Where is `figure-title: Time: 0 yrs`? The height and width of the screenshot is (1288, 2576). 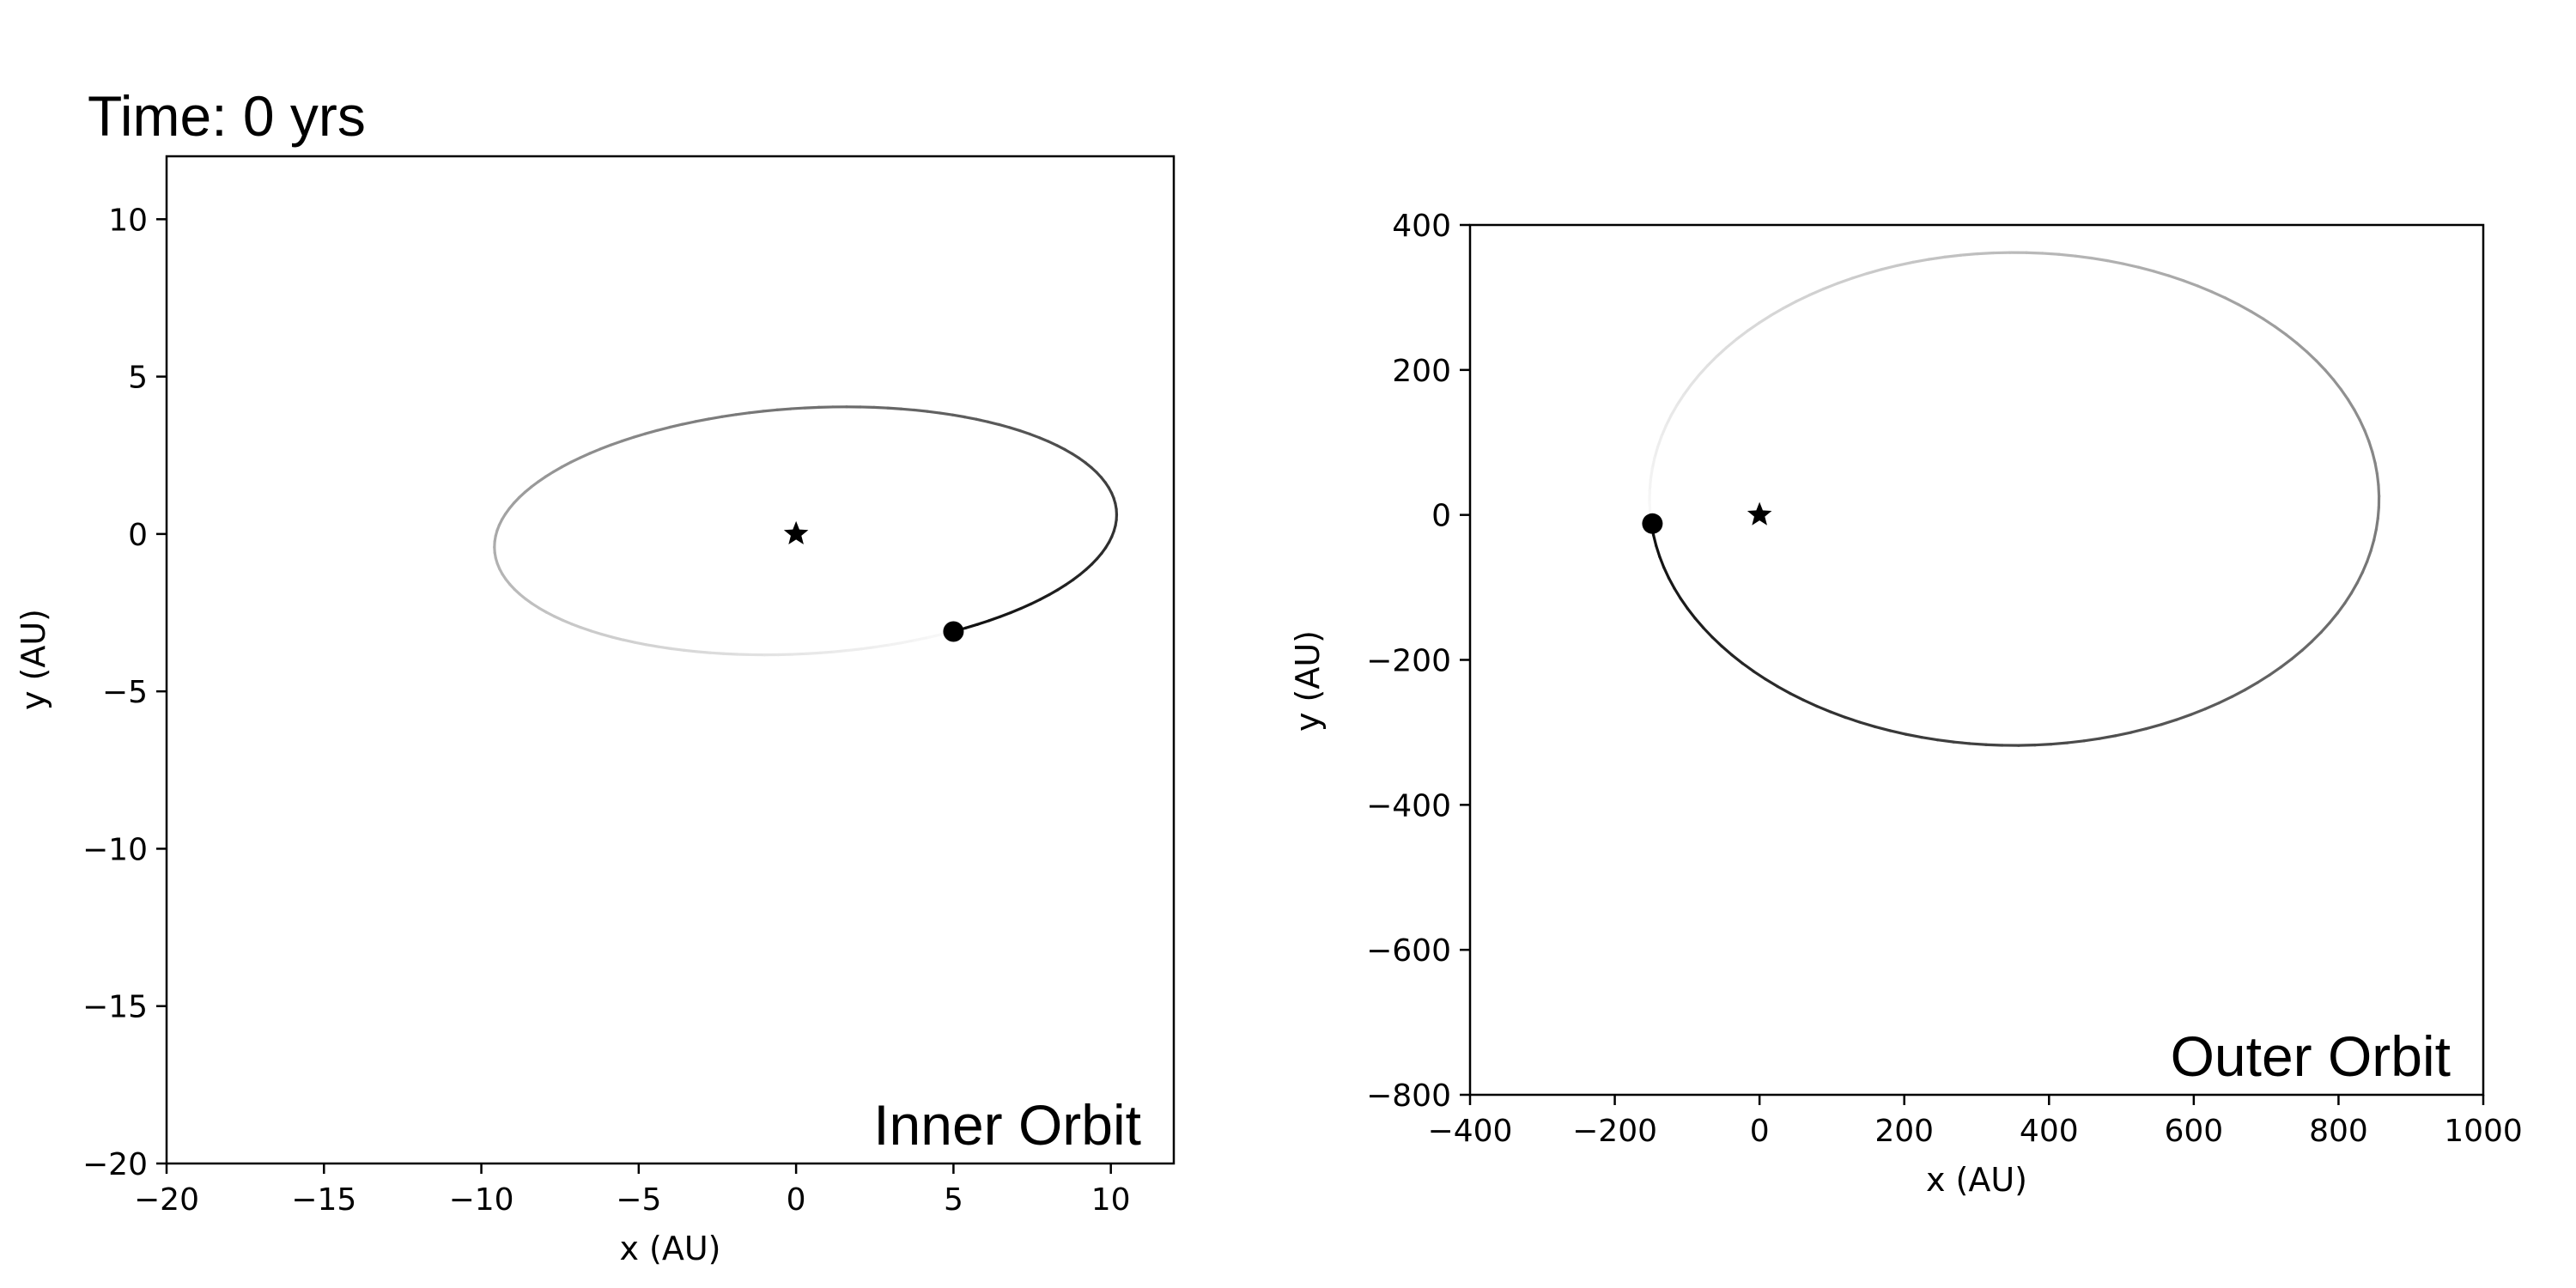
figure-title: Time: 0 yrs is located at coordinates (227, 116).